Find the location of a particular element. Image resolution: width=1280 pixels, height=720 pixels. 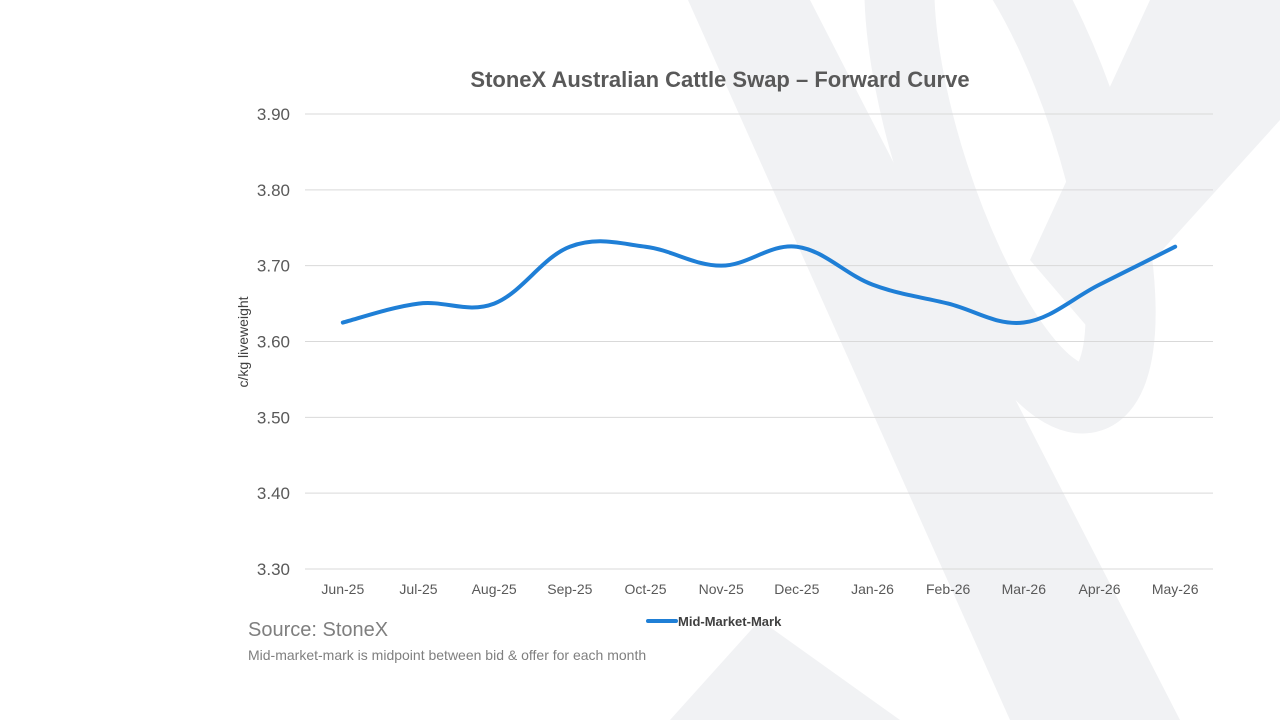

x-tick-label: Feb-26 is located at coordinates (948, 589).